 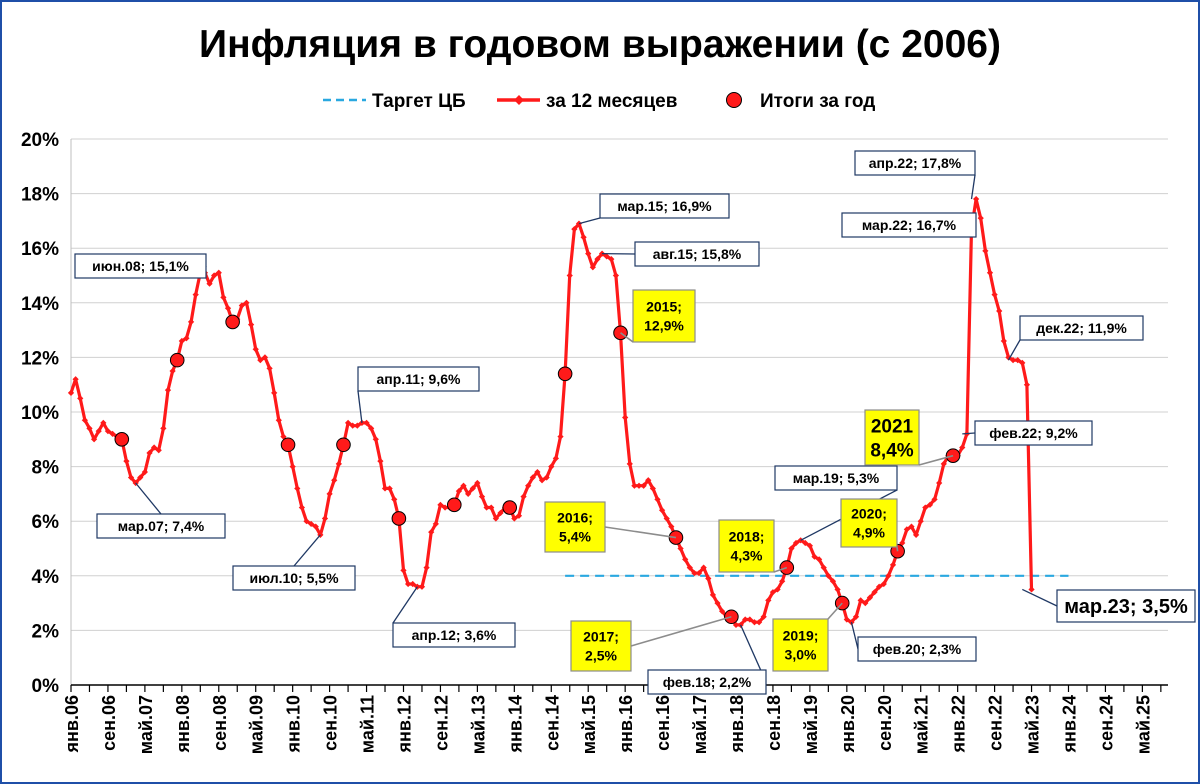 What do you see at coordinates (707, 682) in the screenshot?
I see `callout-label-line: фев.18; 2,2%` at bounding box center [707, 682].